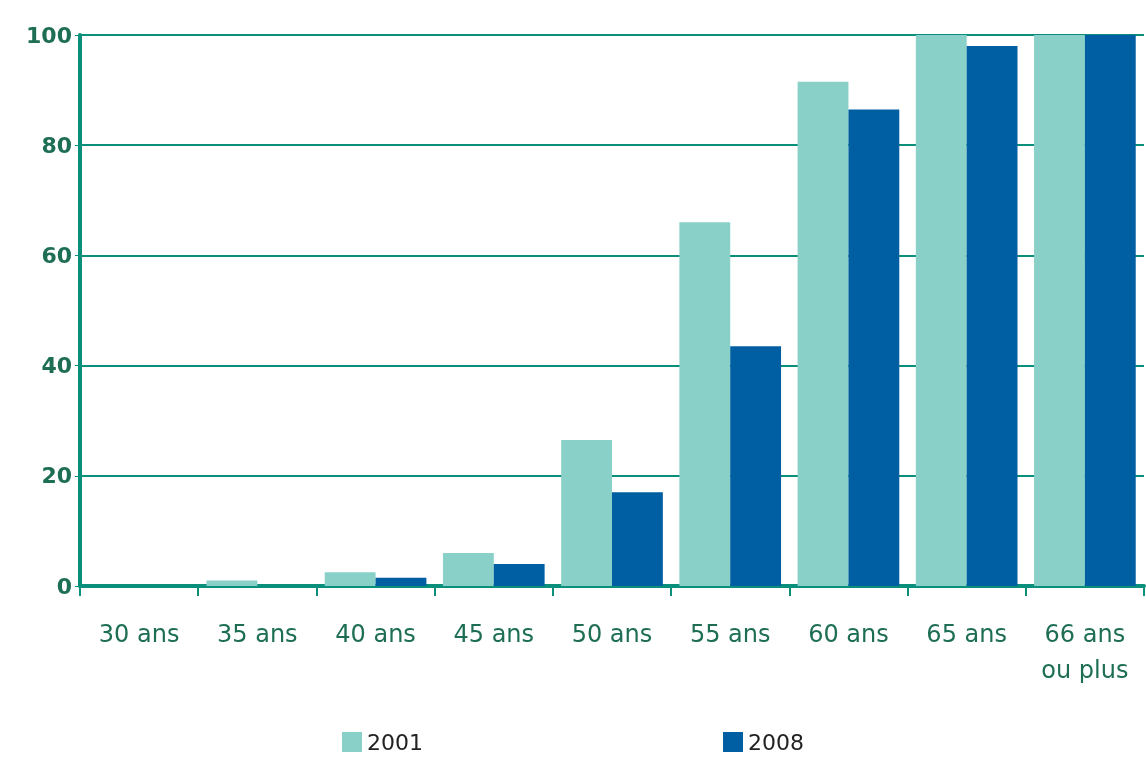 The image size is (1146, 763). Describe the element at coordinates (730, 634) in the screenshot. I see `x-tick-label: 55 ans` at that location.